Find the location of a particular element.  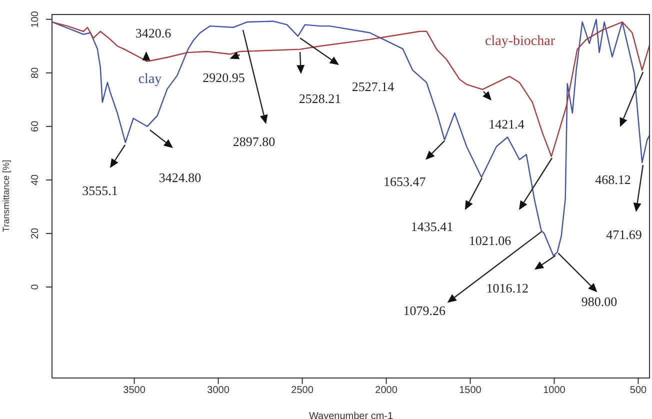

annotation: 1653.47 is located at coordinates (404, 181).